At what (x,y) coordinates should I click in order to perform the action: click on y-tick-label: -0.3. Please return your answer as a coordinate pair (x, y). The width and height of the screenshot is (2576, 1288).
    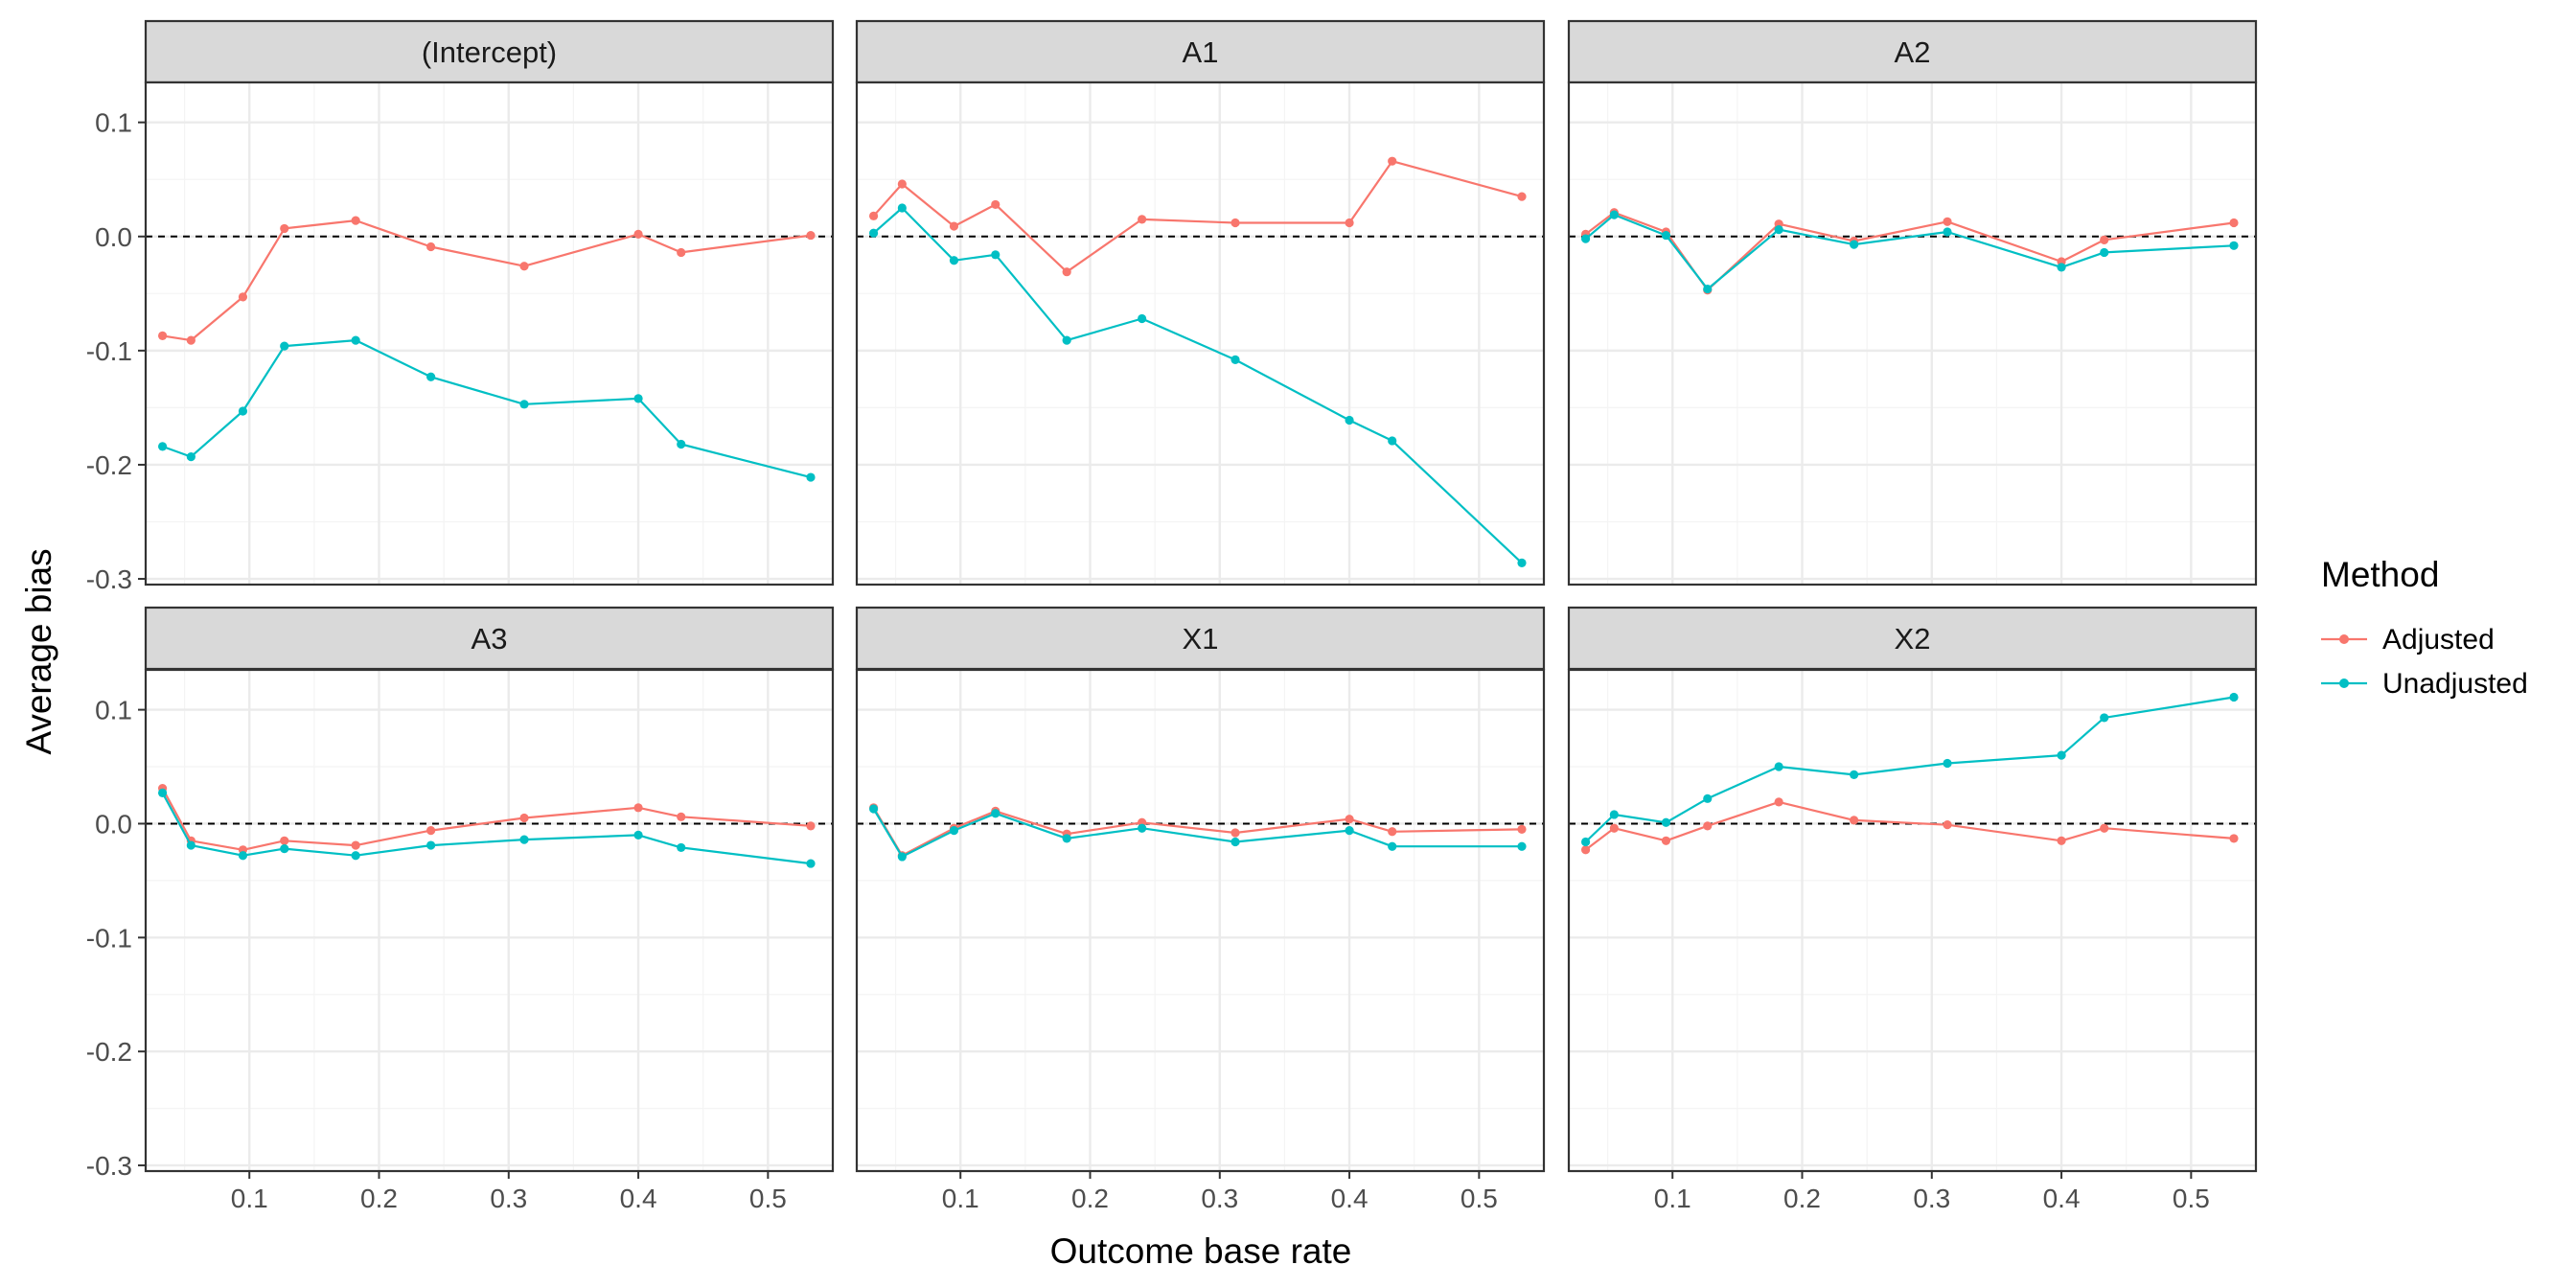
    Looking at the image, I should click on (109, 579).